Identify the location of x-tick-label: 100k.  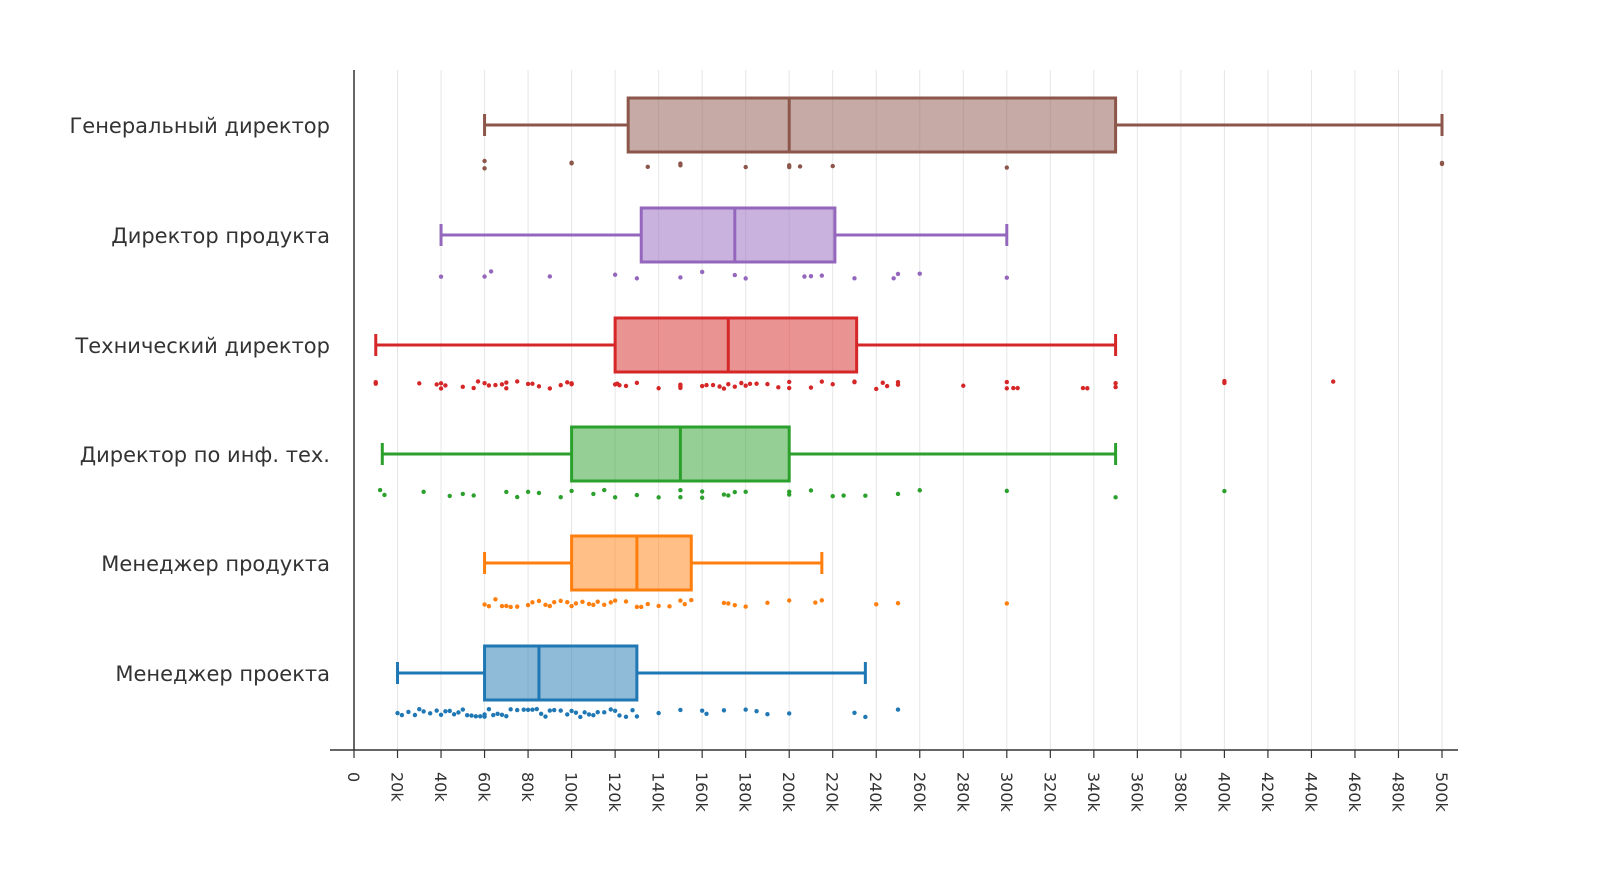
(571, 792).